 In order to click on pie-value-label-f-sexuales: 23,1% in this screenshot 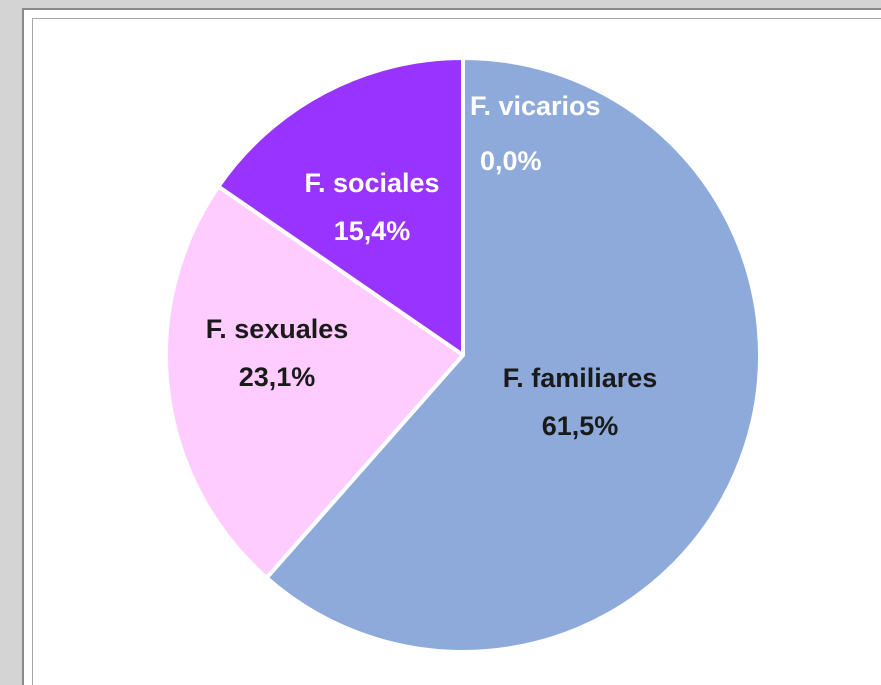, I will do `click(277, 377)`.